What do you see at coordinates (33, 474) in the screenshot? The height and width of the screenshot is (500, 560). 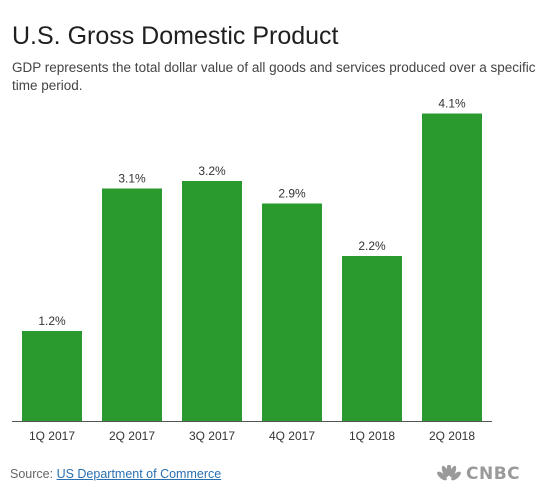 I see `source-prefix: Source:` at bounding box center [33, 474].